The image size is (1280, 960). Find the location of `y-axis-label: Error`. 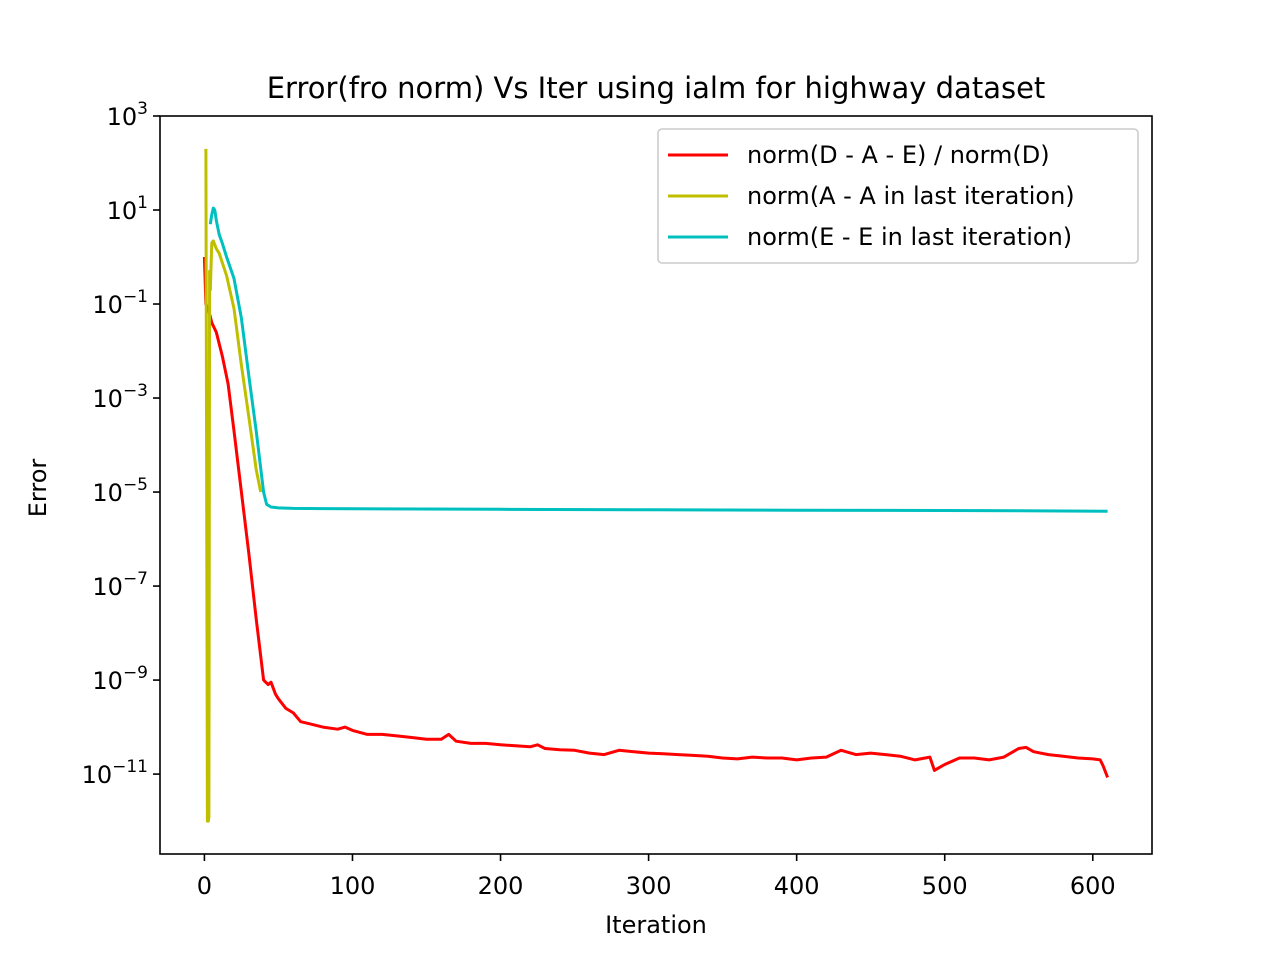

y-axis-label: Error is located at coordinates (38, 488).